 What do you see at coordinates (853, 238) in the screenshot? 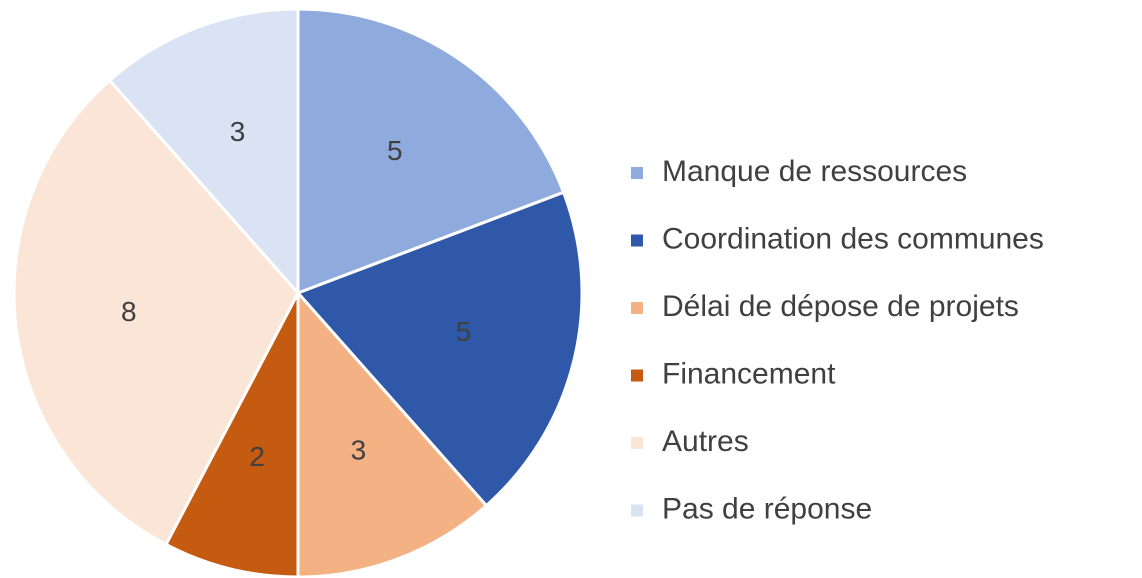
I see `legend-label: Coordination des communes` at bounding box center [853, 238].